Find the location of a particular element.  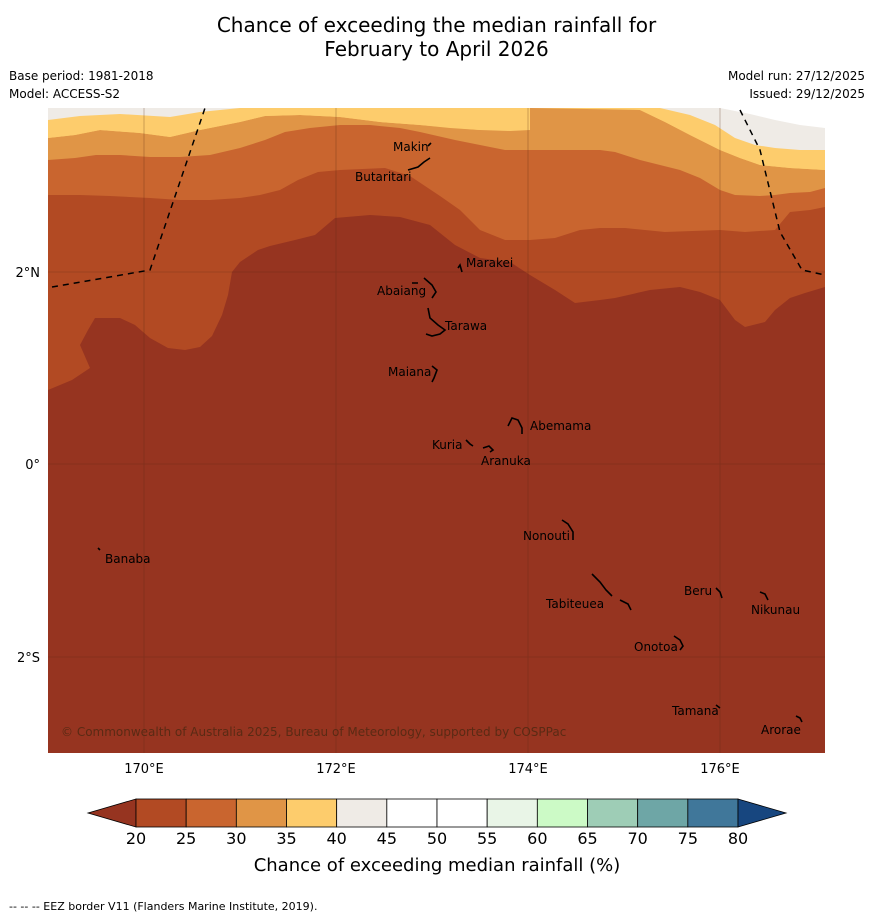

place-label: Kuria is located at coordinates (447, 445).